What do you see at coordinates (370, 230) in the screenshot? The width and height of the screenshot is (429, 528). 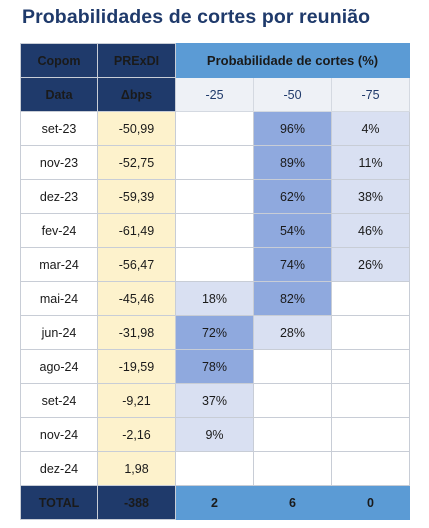 I see `prob-75-cell: 46%` at bounding box center [370, 230].